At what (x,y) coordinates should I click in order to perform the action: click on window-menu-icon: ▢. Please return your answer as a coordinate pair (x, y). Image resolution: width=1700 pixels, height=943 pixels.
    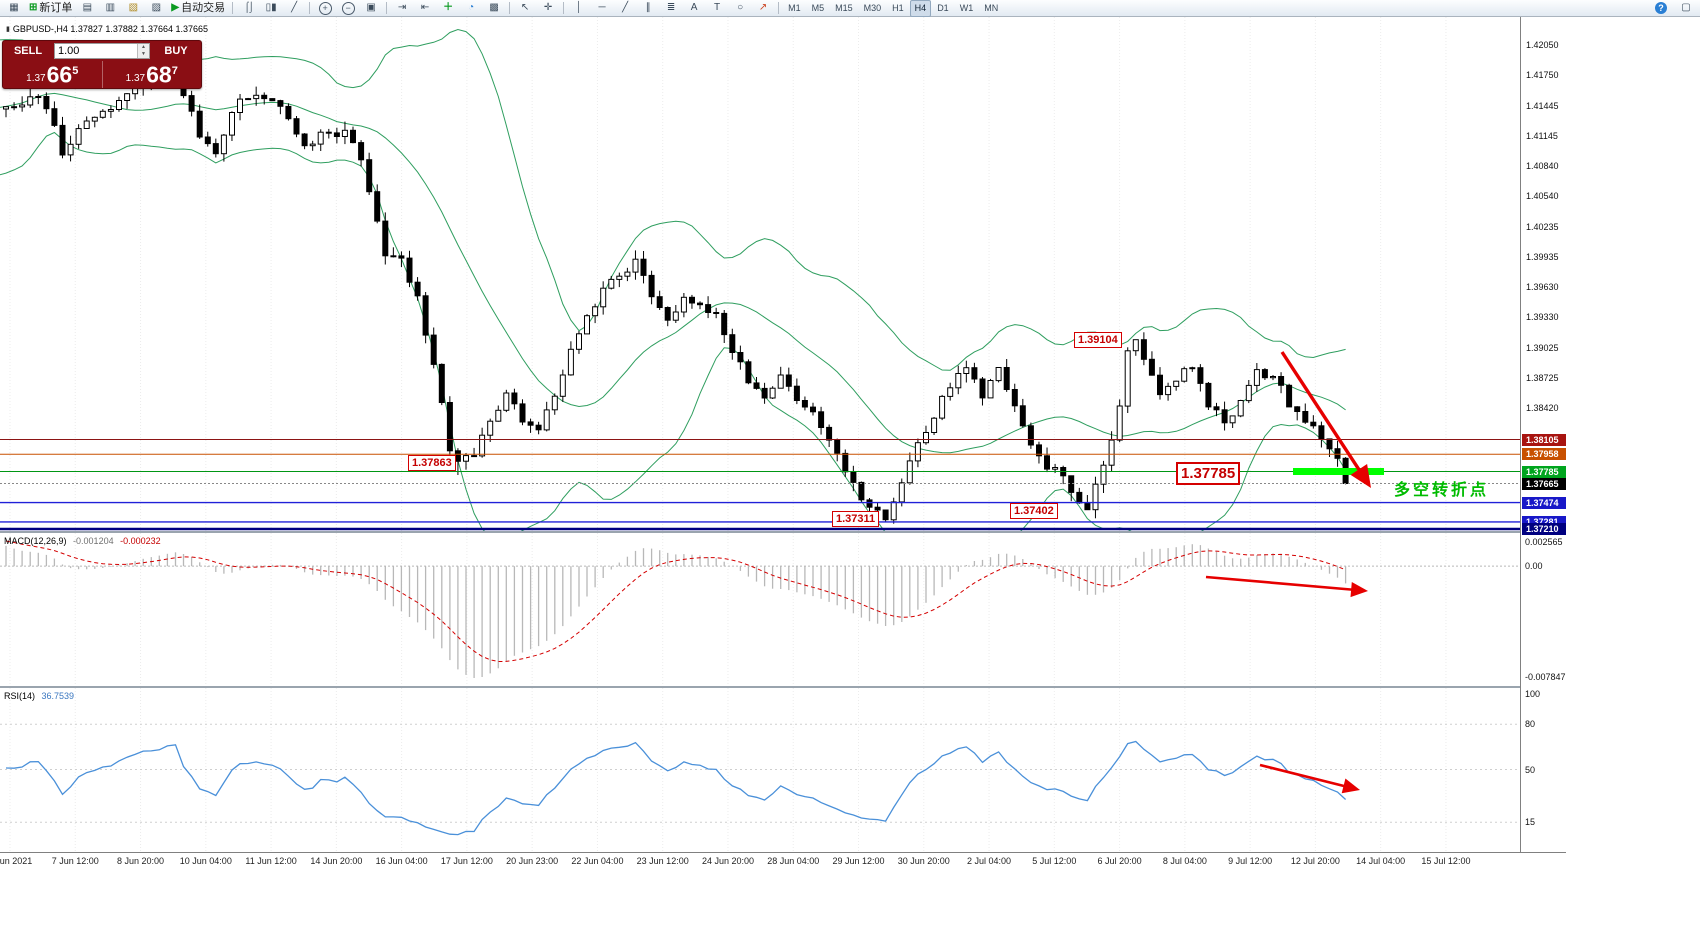
    Looking at the image, I should click on (1686, 7).